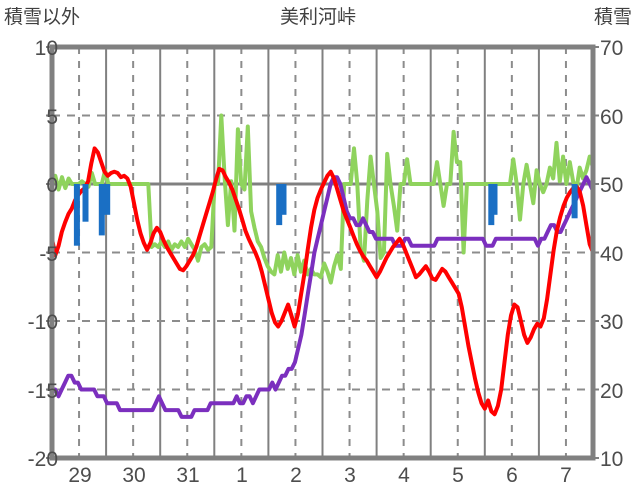  I want to click on x-tick: 30, so click(134, 475).